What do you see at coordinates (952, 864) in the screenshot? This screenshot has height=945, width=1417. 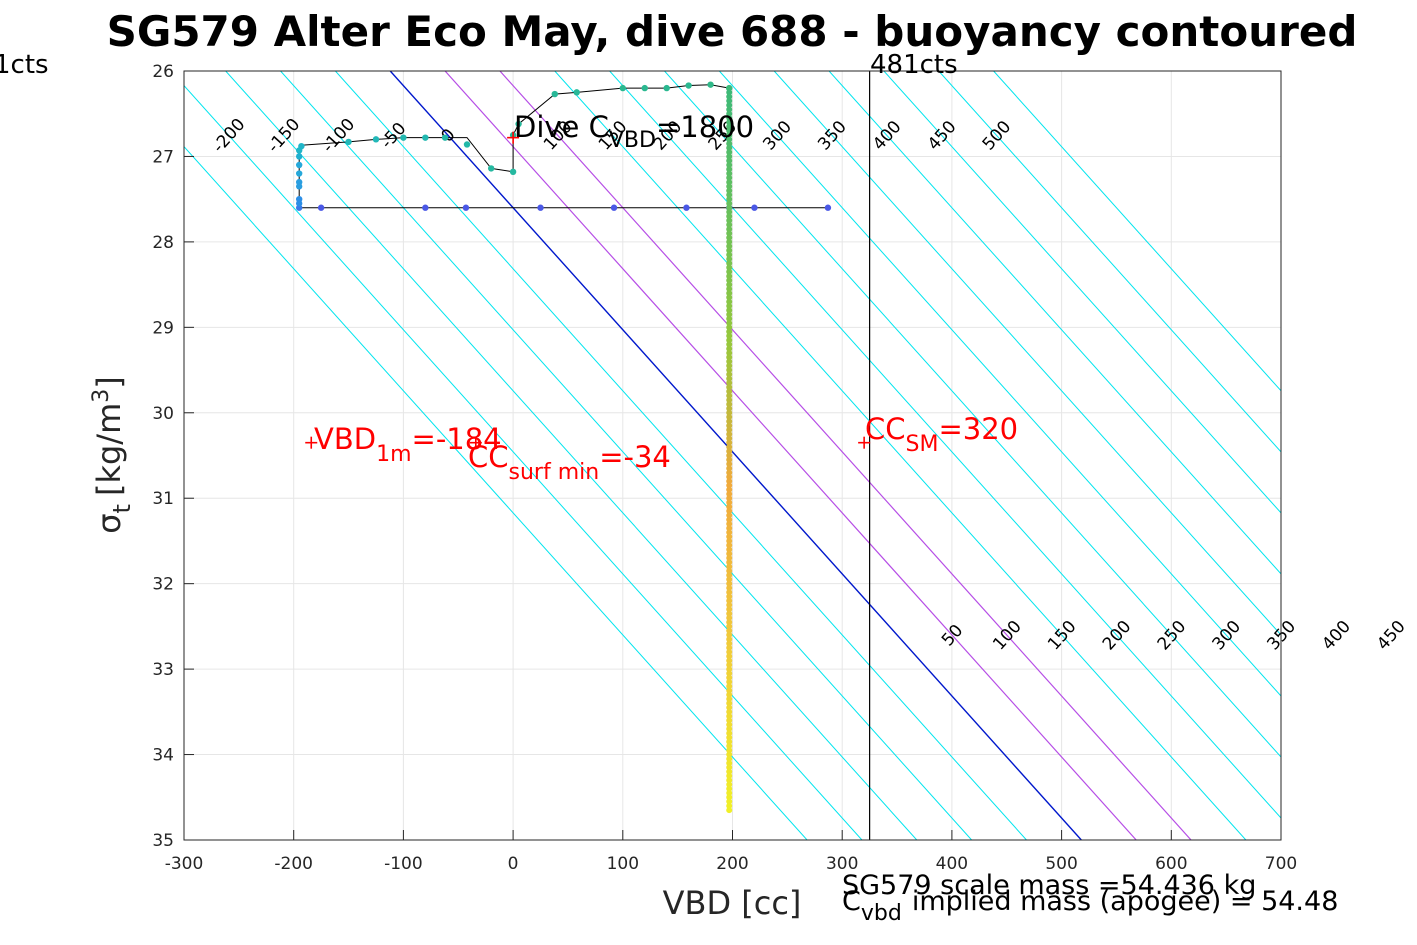 I see `x-tick-label: 400` at bounding box center [952, 864].